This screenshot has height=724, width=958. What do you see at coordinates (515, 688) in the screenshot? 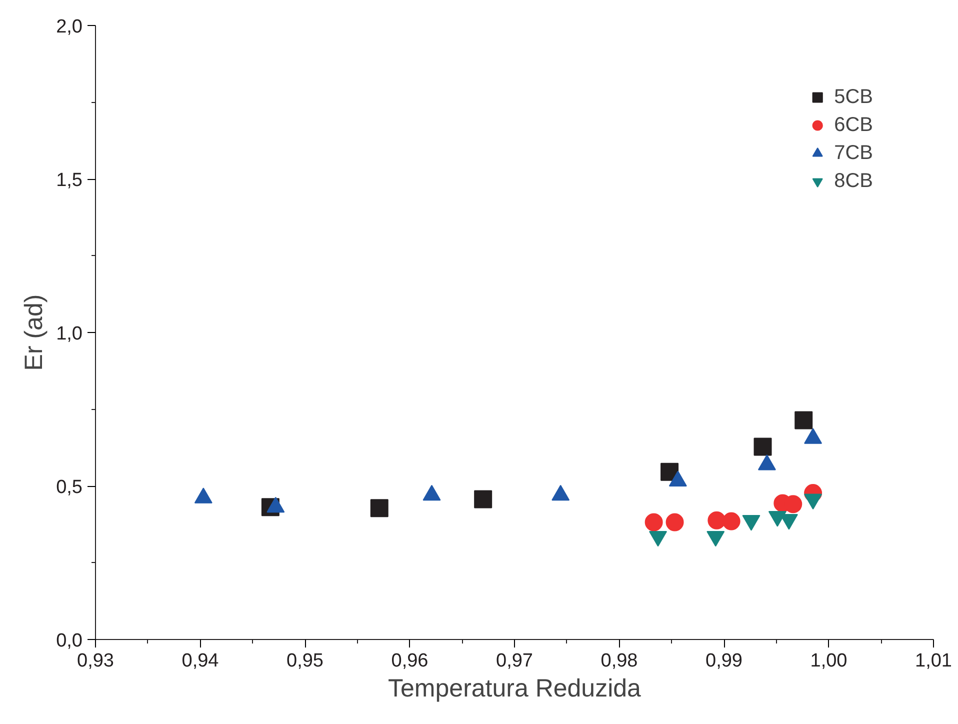
I see `x-axis-title: Temperatura Reduzida` at bounding box center [515, 688].